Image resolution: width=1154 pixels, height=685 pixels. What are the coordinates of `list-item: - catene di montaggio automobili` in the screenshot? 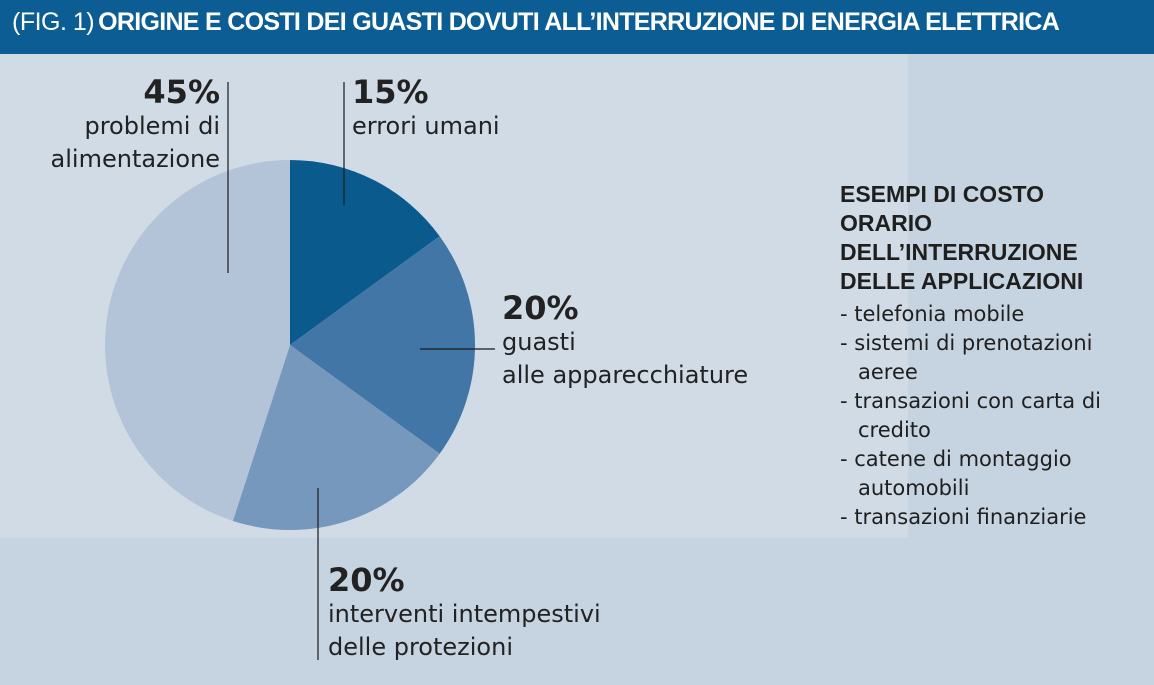 It's located at (956, 473).